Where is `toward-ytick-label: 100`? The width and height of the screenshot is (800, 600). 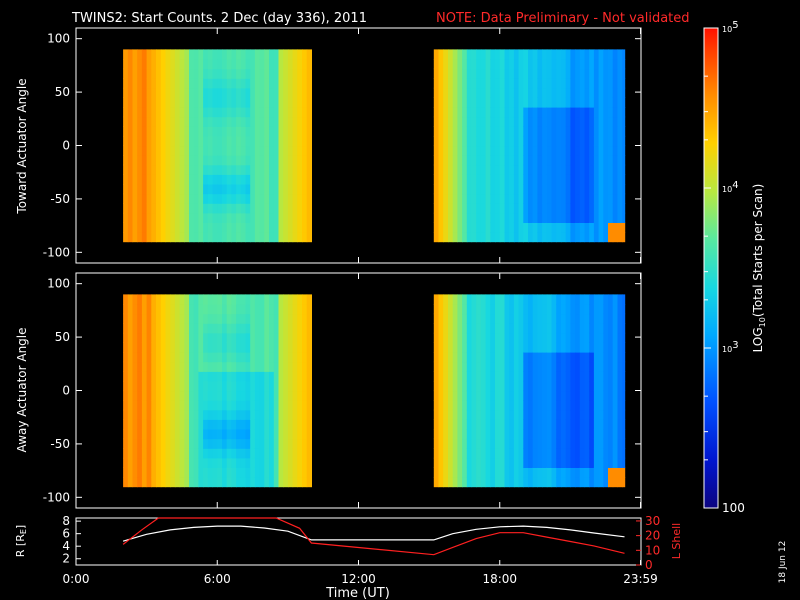
toward-ytick-label: 100 is located at coordinates (58, 39).